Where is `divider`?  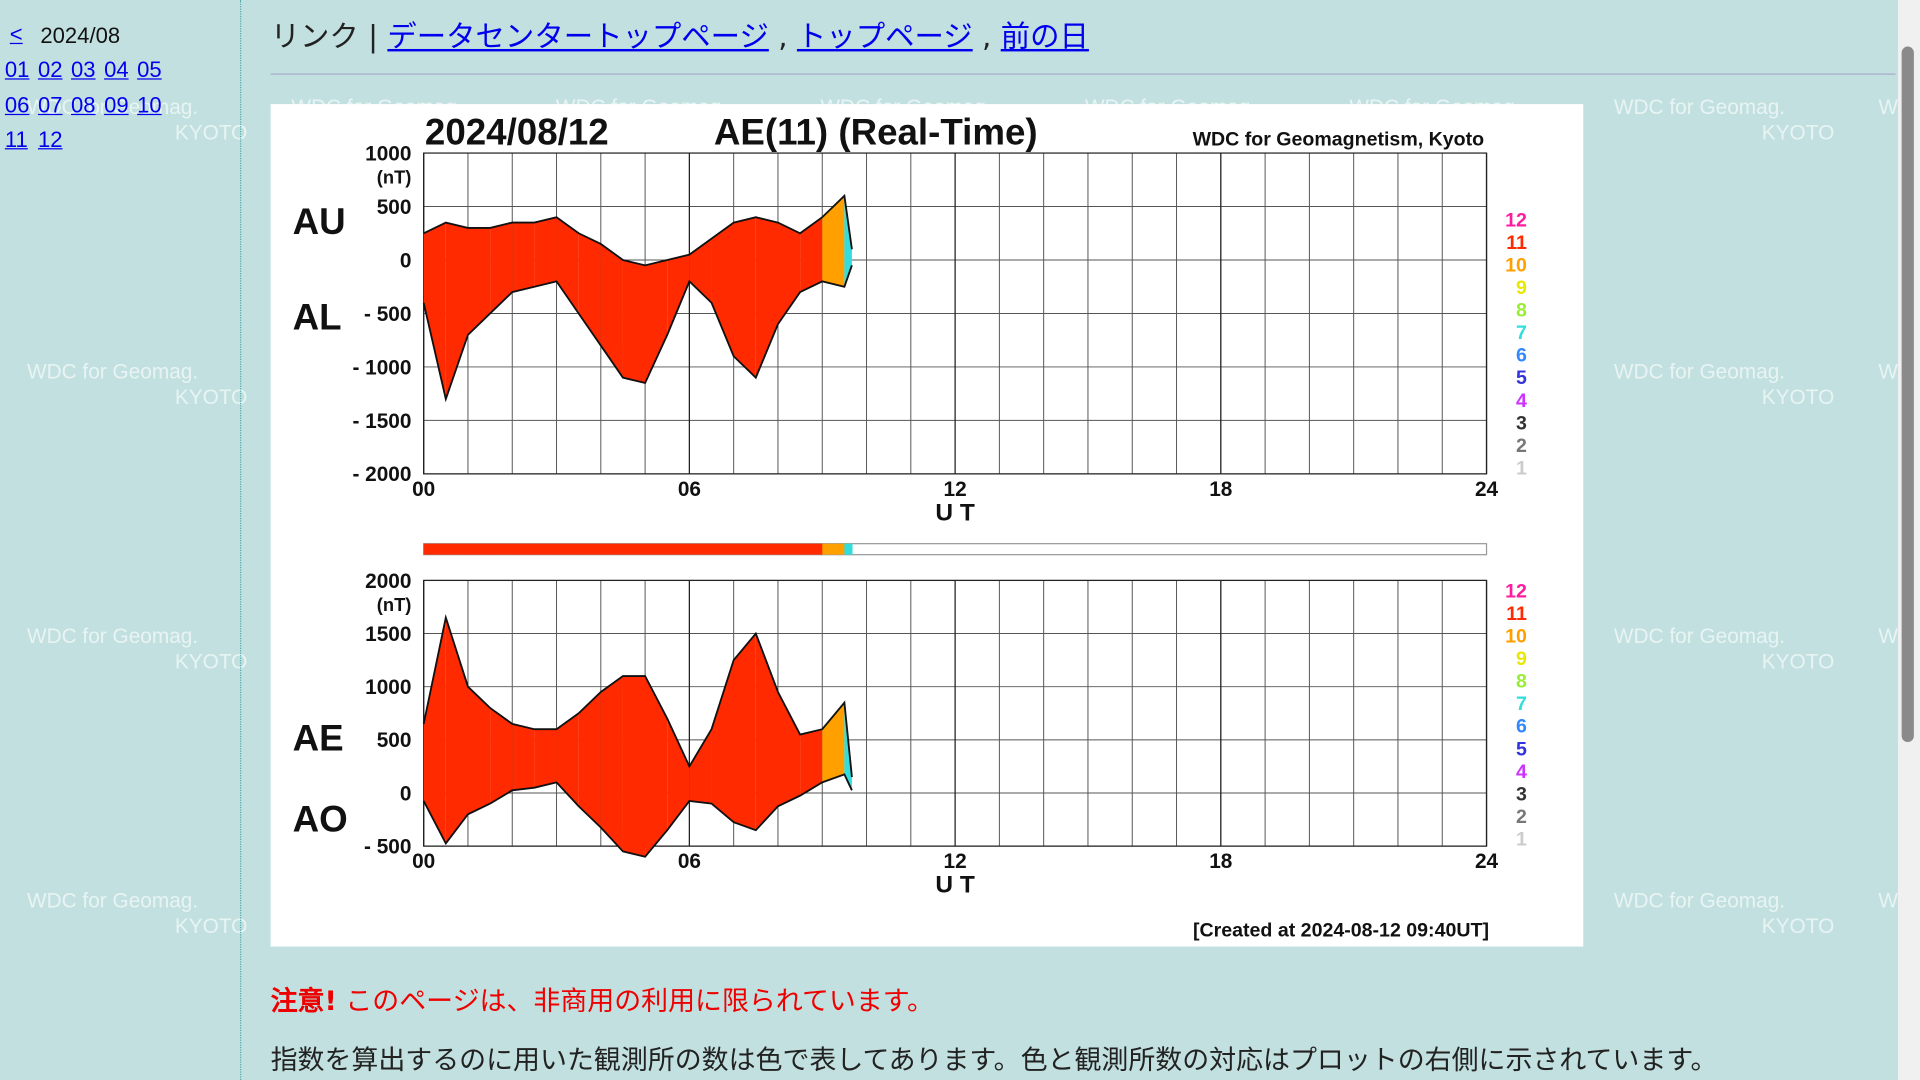 divider is located at coordinates (1083, 74).